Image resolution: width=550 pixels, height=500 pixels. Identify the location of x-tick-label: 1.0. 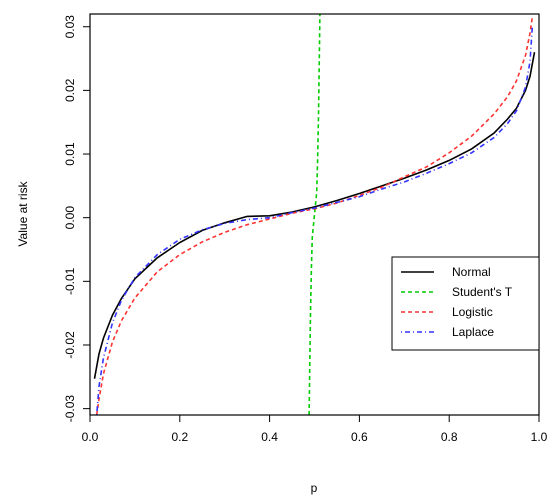
(539, 437).